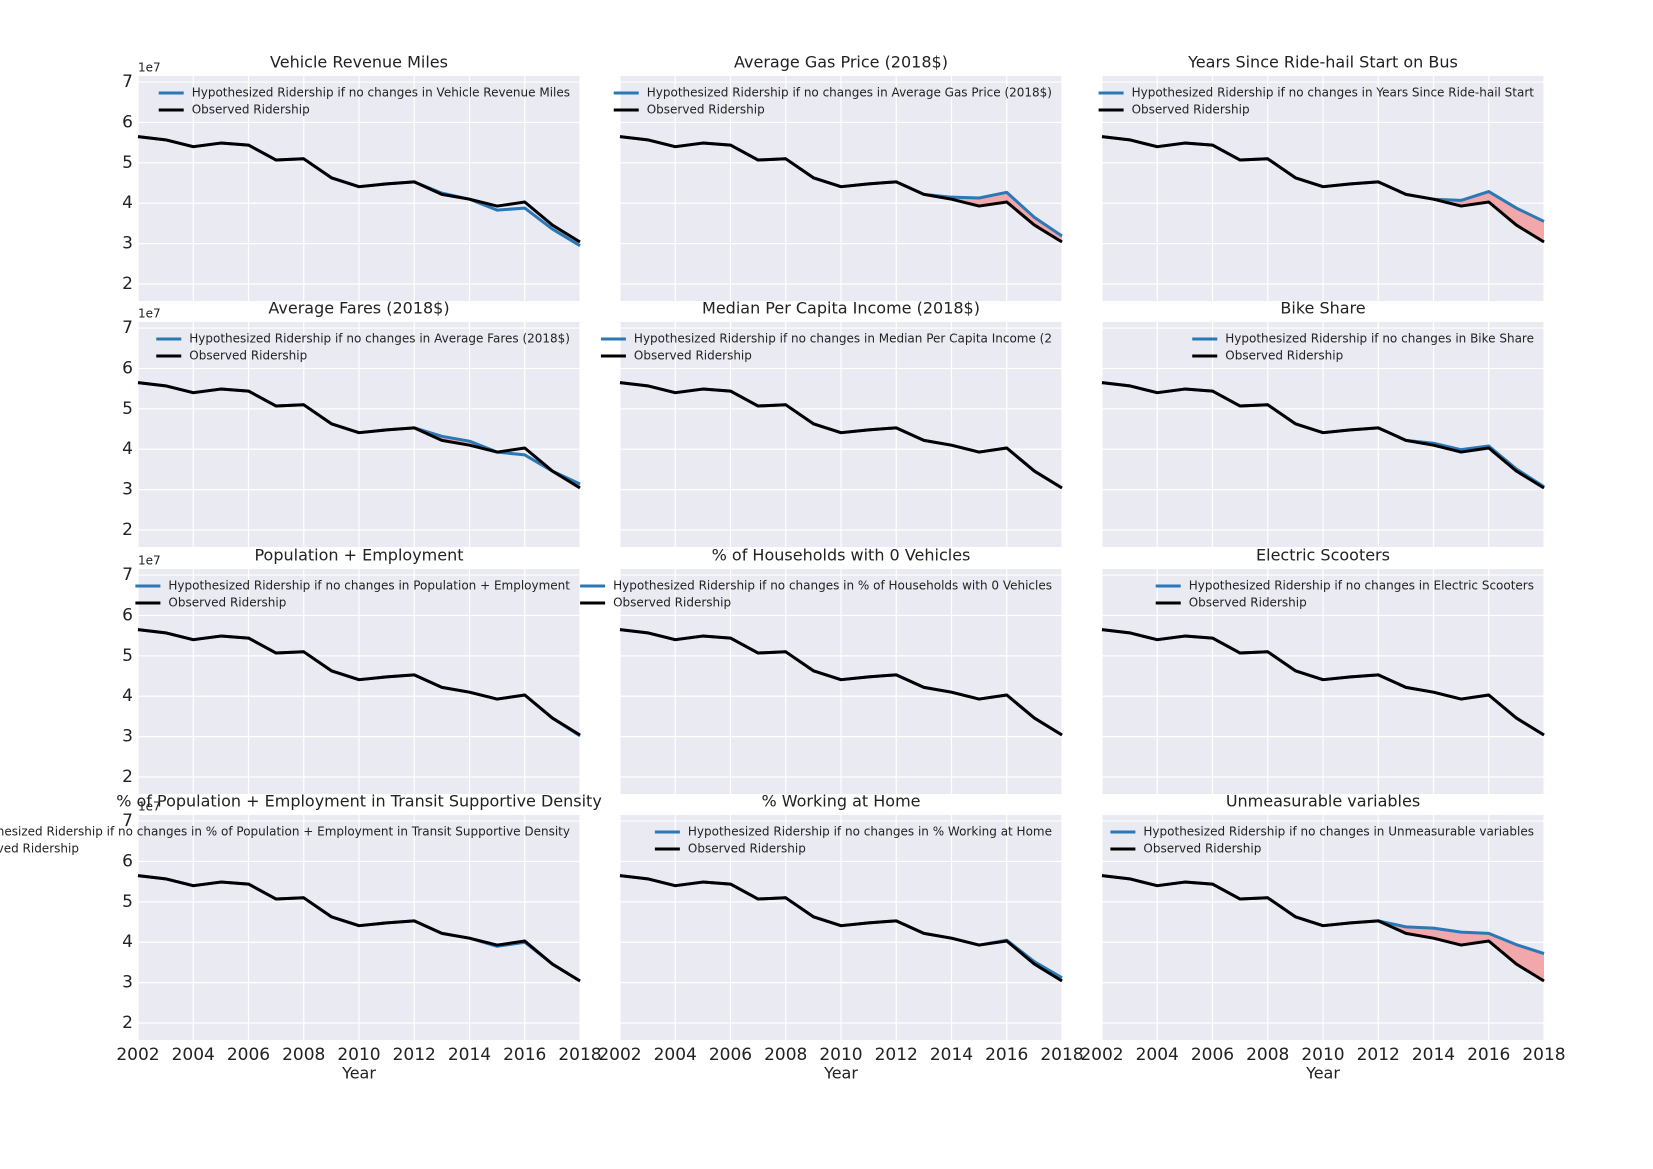  I want to click on subplot-title: Population + Employment, so click(358, 555).